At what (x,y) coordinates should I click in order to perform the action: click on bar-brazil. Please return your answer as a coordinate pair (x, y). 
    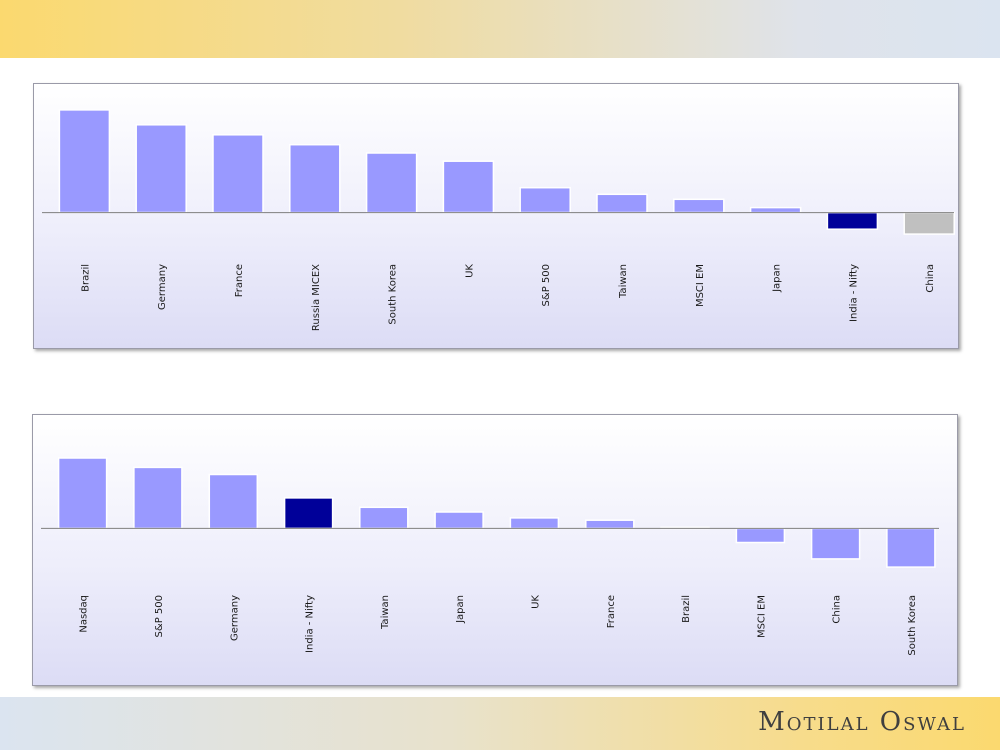
    Looking at the image, I should click on (84, 161).